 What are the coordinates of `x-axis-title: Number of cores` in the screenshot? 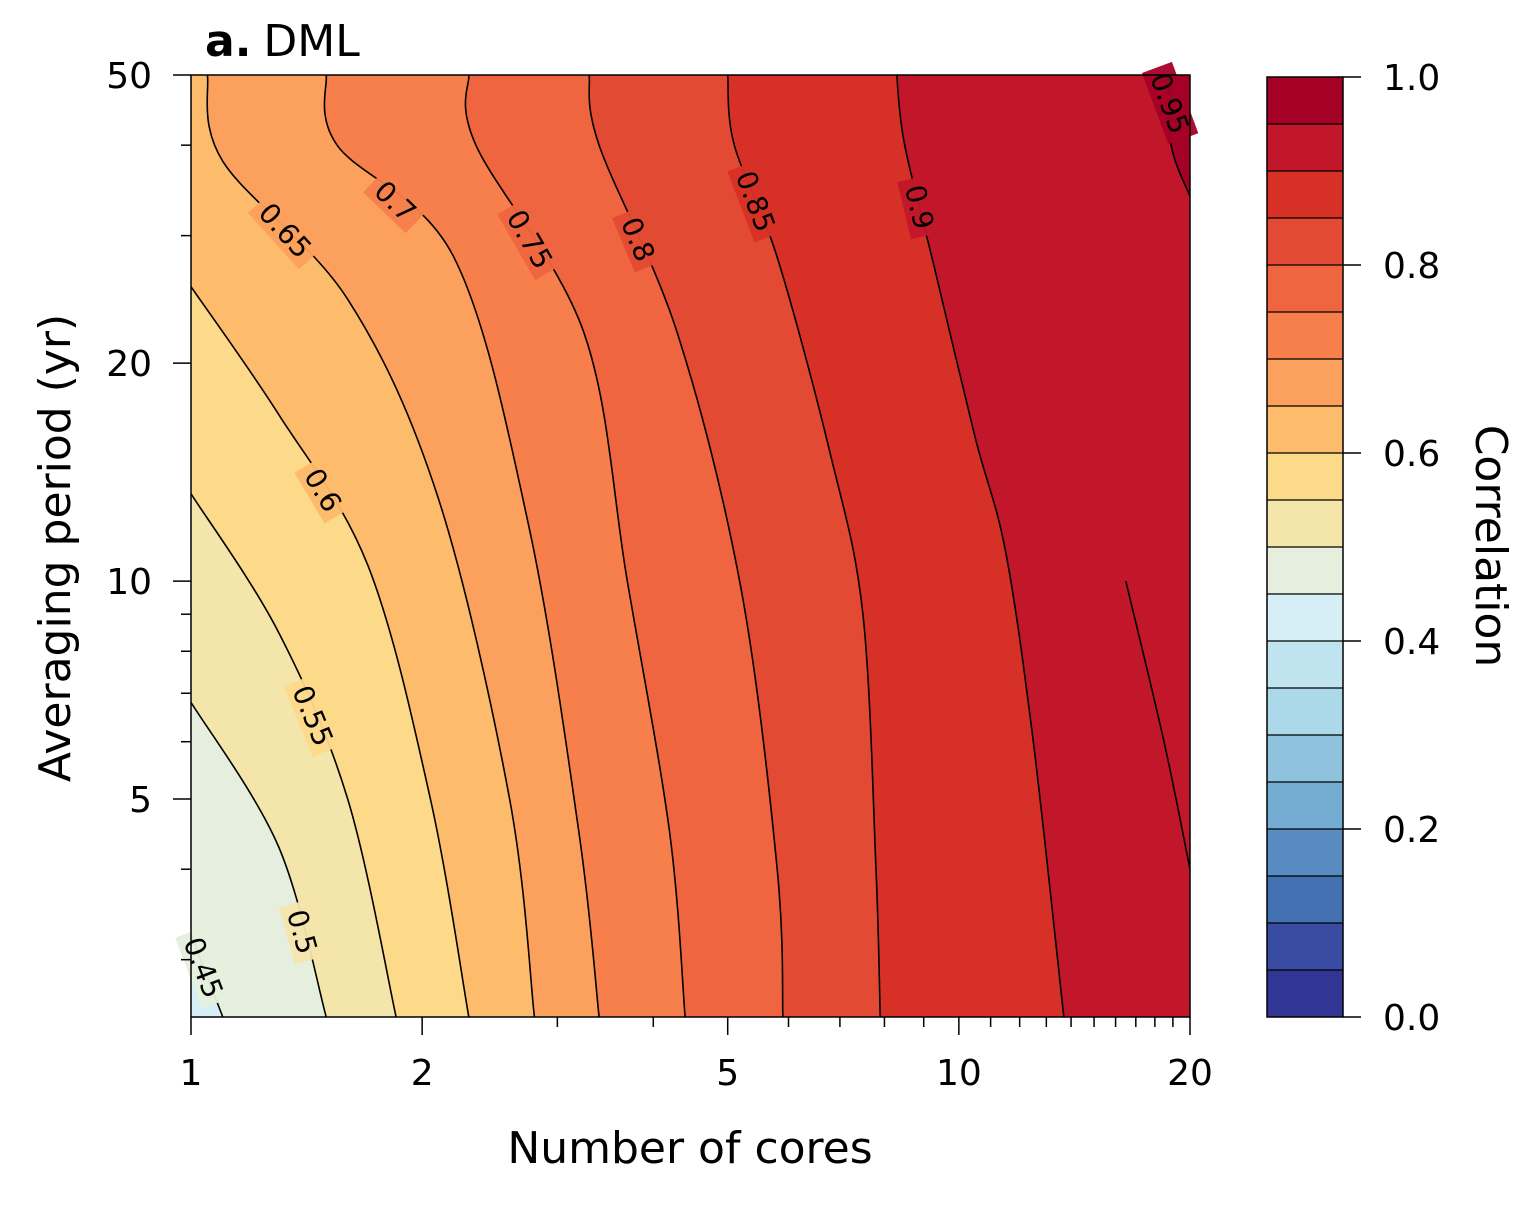 It's located at (689, 1148).